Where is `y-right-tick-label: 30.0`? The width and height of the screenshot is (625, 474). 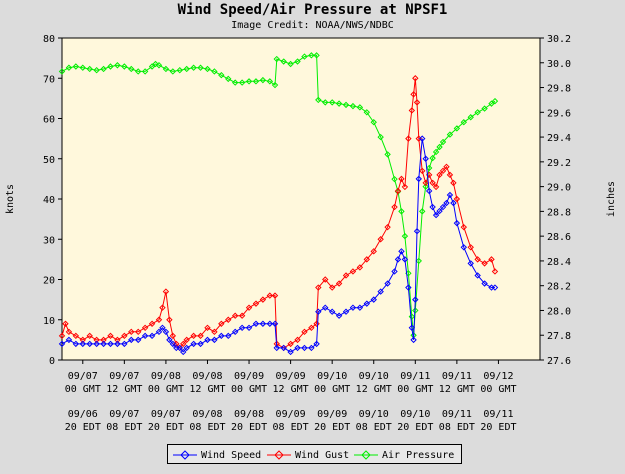 y-right-tick-label: 30.0 is located at coordinates (559, 64).